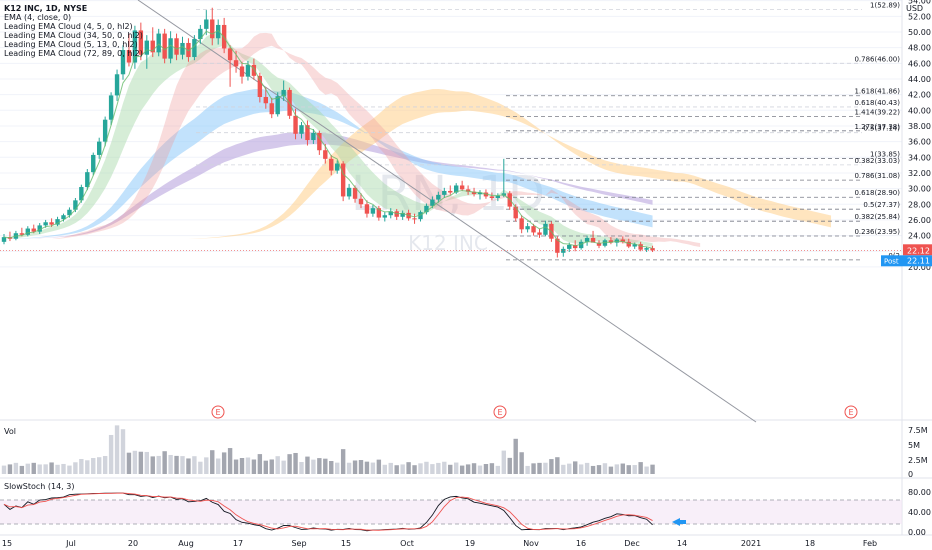 This screenshot has height=550, width=932. What do you see at coordinates (918, 260) in the screenshot?
I see `post-price-value: 22.11` at bounding box center [918, 260].